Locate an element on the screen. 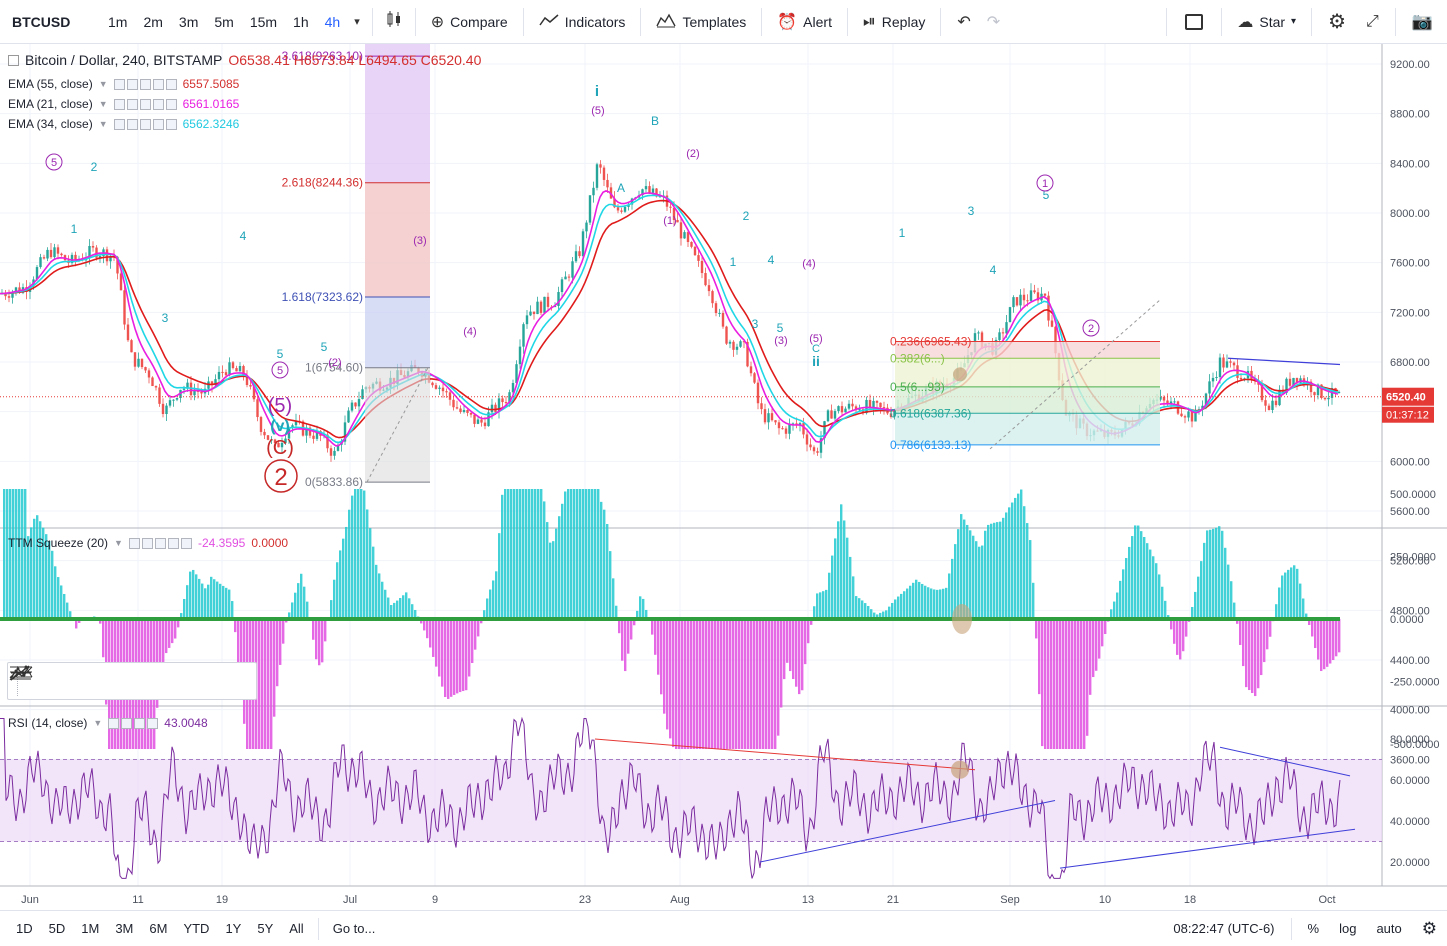  trend-line-icon is located at coordinates (90, 681).